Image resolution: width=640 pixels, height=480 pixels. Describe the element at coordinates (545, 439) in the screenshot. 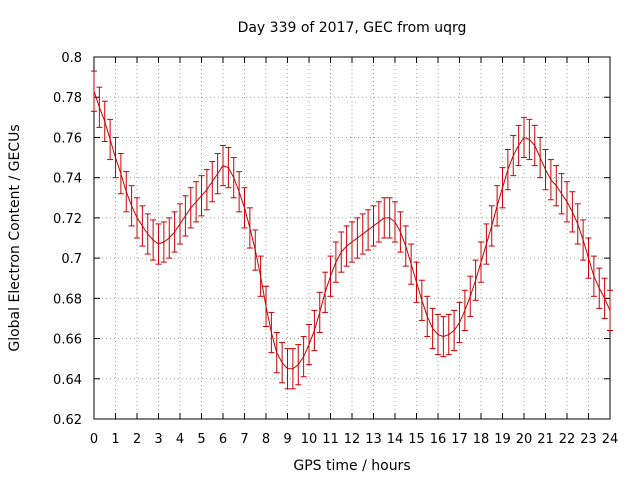

I see `x-tick-label: 21` at that location.